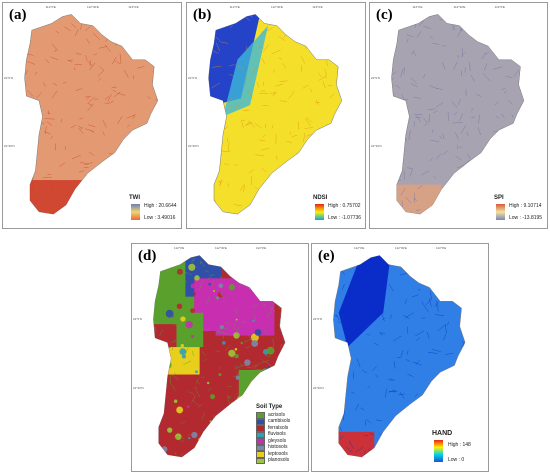  Describe the element at coordinates (345, 218) in the screenshot. I see `legend-low-b: Low : -1.07736` at that location.